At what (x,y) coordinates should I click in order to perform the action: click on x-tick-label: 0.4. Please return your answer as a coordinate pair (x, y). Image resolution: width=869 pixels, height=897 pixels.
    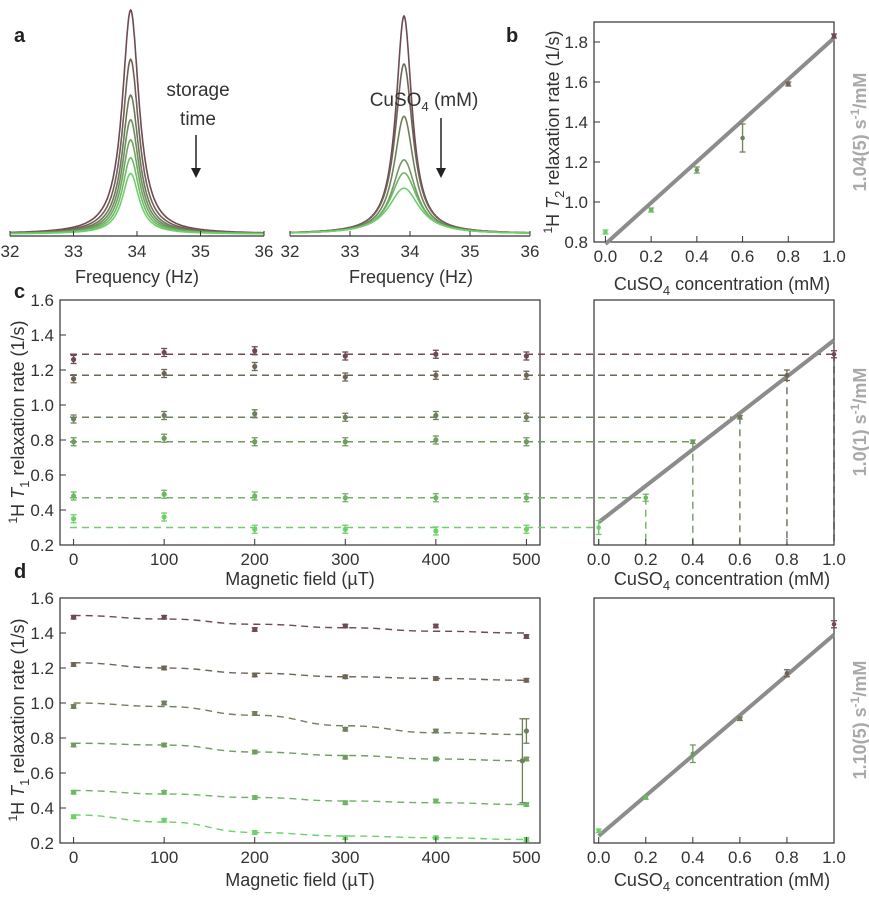
    Looking at the image, I should click on (697, 256).